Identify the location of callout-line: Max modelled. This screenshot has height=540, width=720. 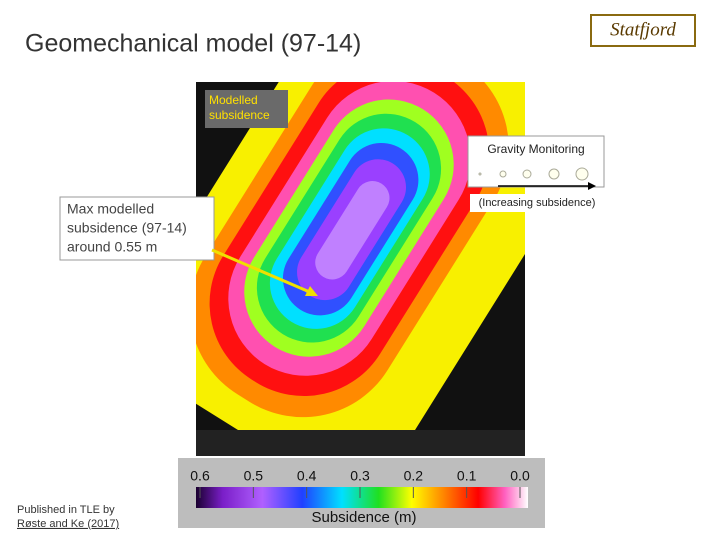
(110, 209).